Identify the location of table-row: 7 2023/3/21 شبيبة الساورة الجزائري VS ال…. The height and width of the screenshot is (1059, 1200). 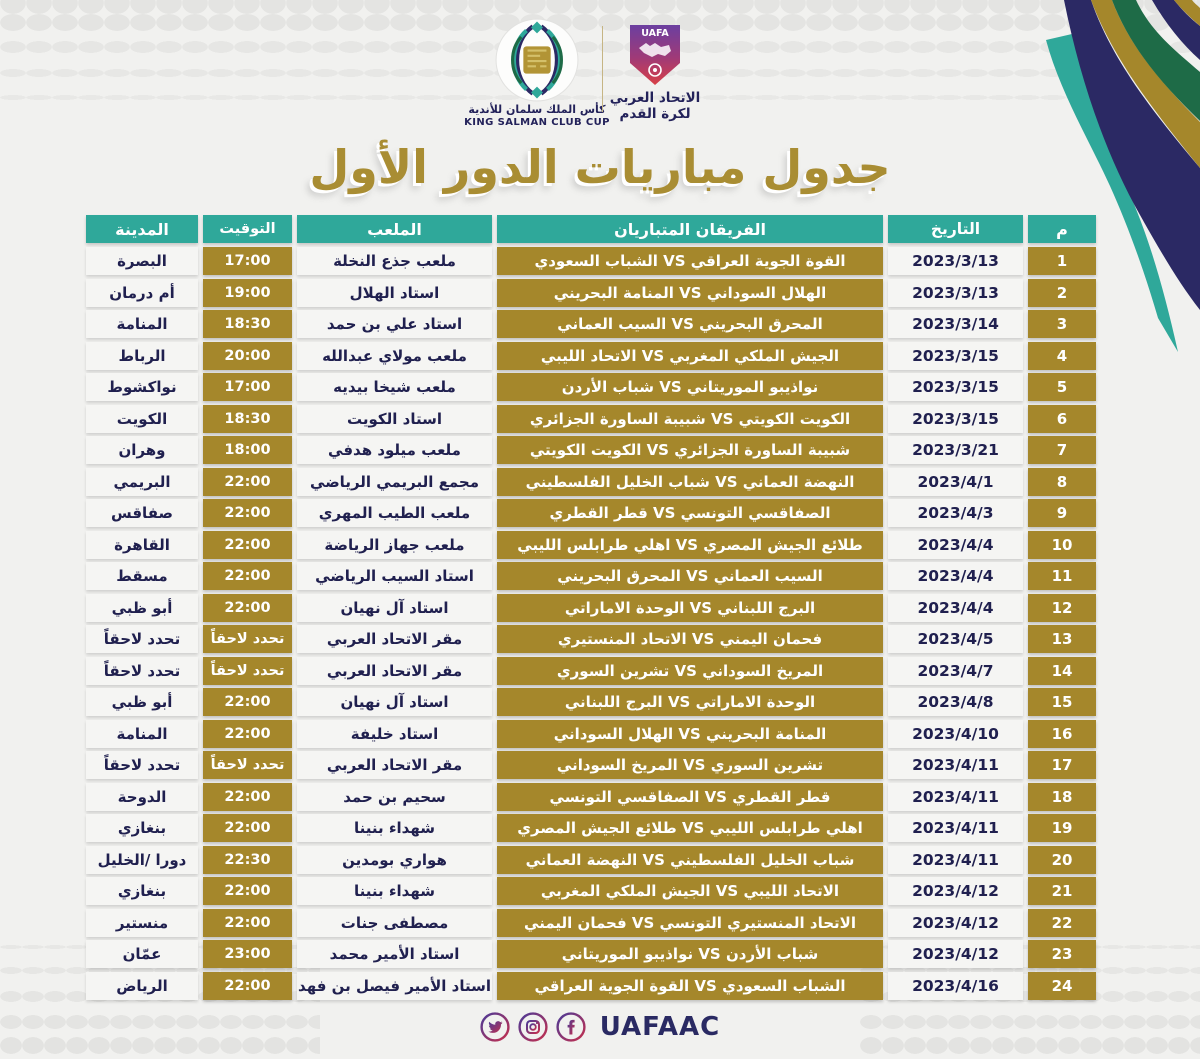
(590, 450).